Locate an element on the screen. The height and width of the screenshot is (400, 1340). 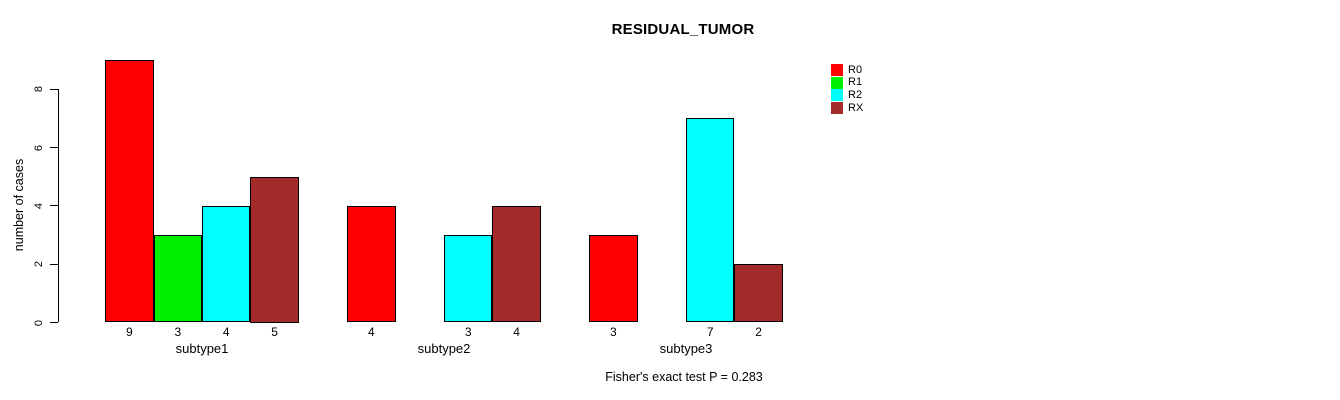
bar-R2-subtype3 is located at coordinates (710, 220).